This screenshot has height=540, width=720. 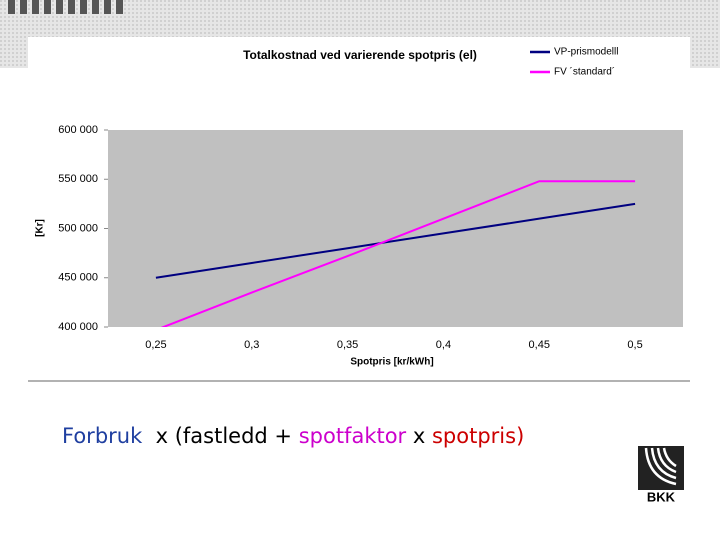 I want to click on y-tick-label: 450 000, so click(x=78, y=278).